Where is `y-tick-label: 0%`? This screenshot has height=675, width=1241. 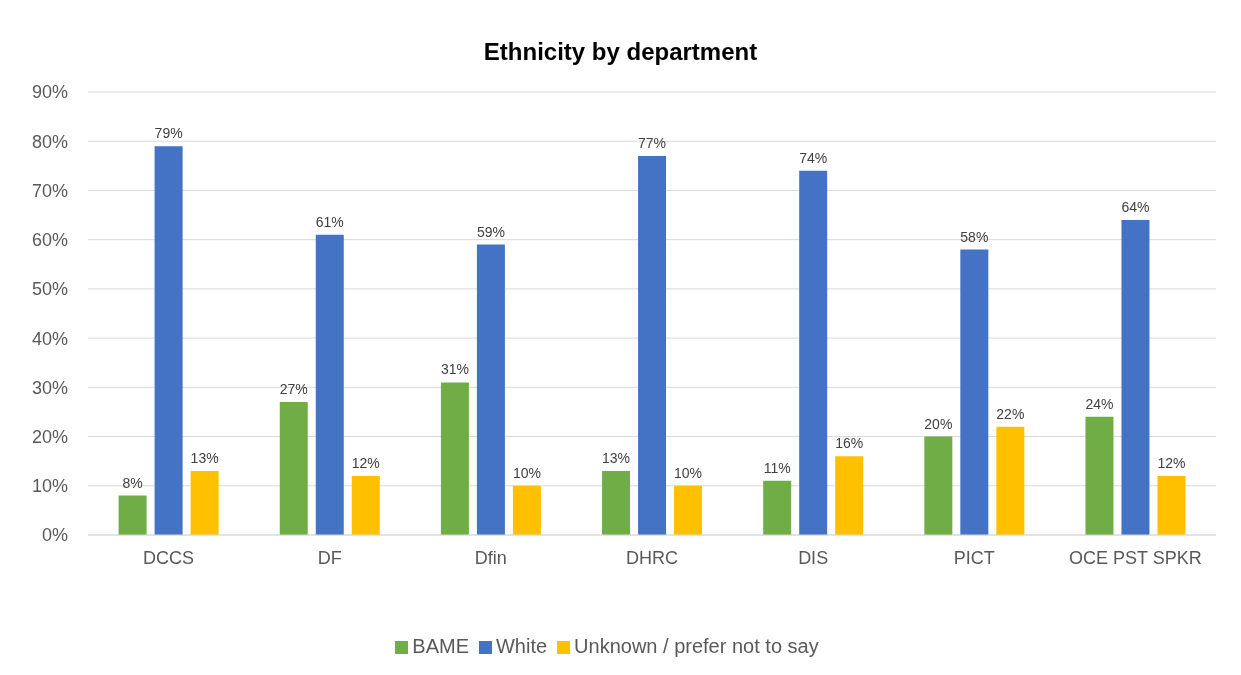 y-tick-label: 0% is located at coordinates (54, 535).